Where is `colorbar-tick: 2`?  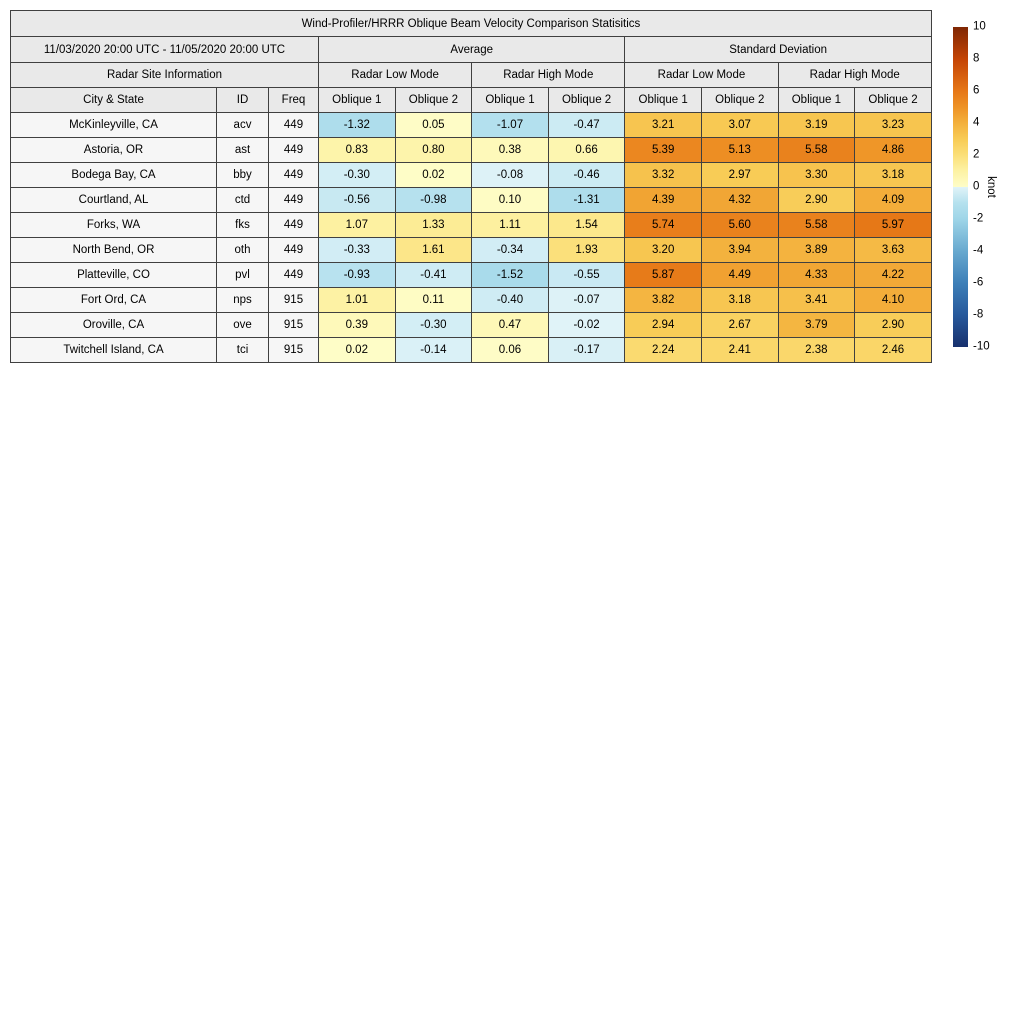
colorbar-tick: 2 is located at coordinates (976, 154).